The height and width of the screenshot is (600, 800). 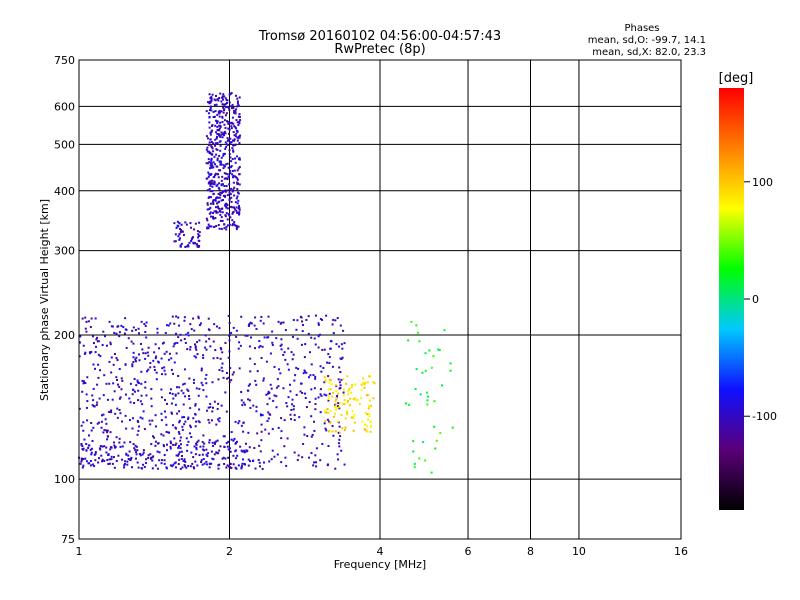 What do you see at coordinates (64, 106) in the screenshot?
I see `y-tick-label: 600` at bounding box center [64, 106].